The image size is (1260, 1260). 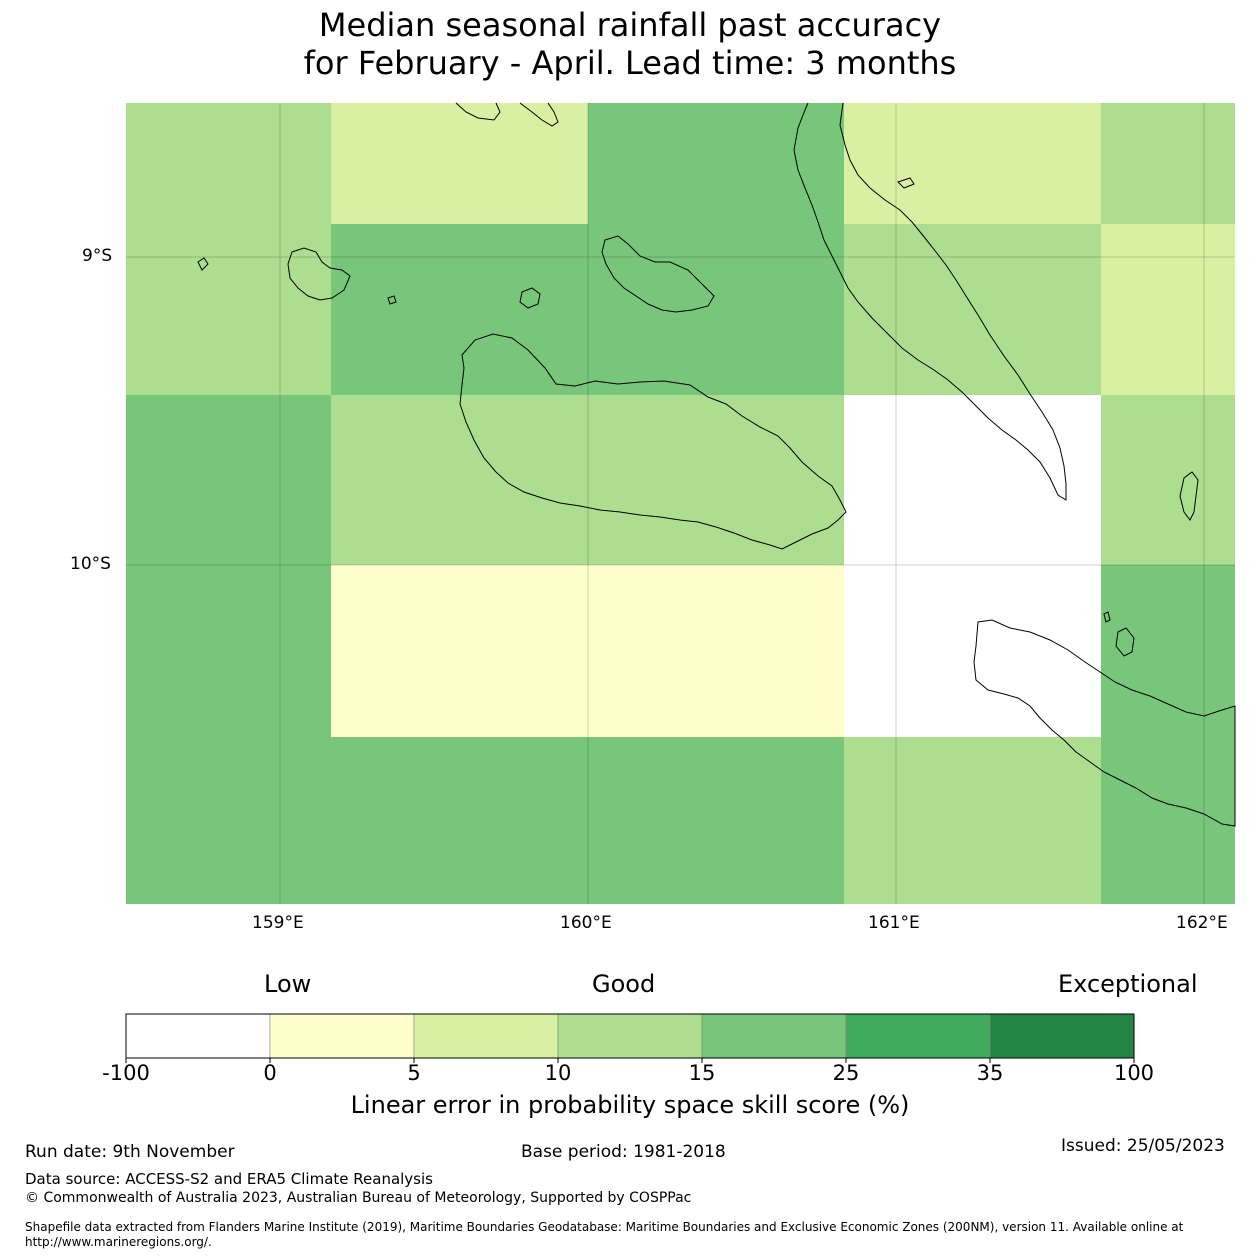 I want to click on lon-label-161e: 161°E, so click(x=894, y=923).